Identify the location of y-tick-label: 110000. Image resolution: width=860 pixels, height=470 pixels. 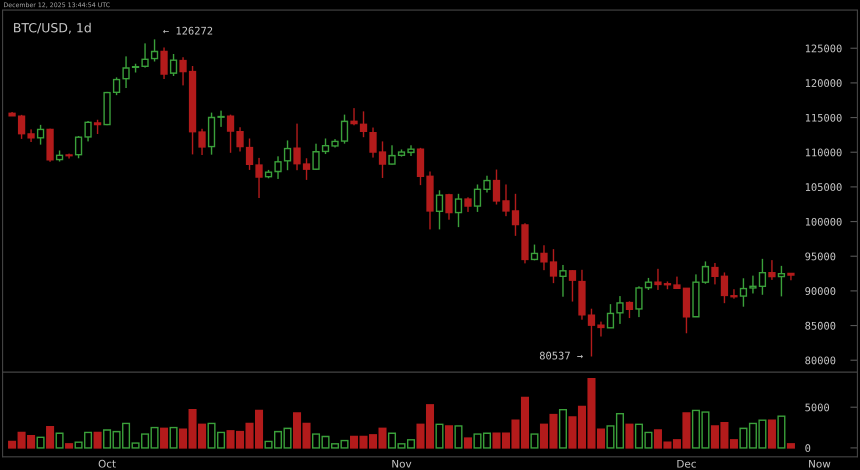
(824, 152).